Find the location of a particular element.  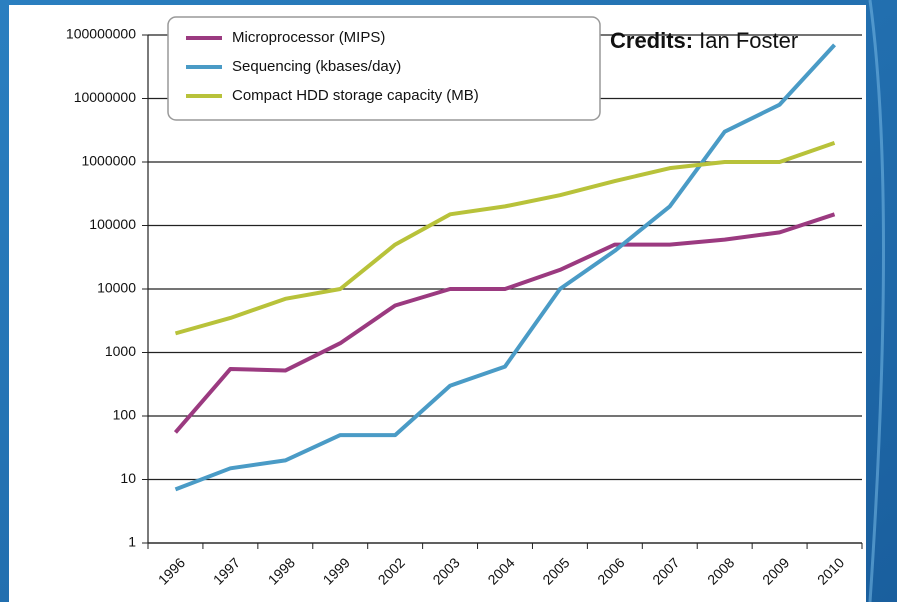

credits-text: Ian Foster is located at coordinates (748, 40).